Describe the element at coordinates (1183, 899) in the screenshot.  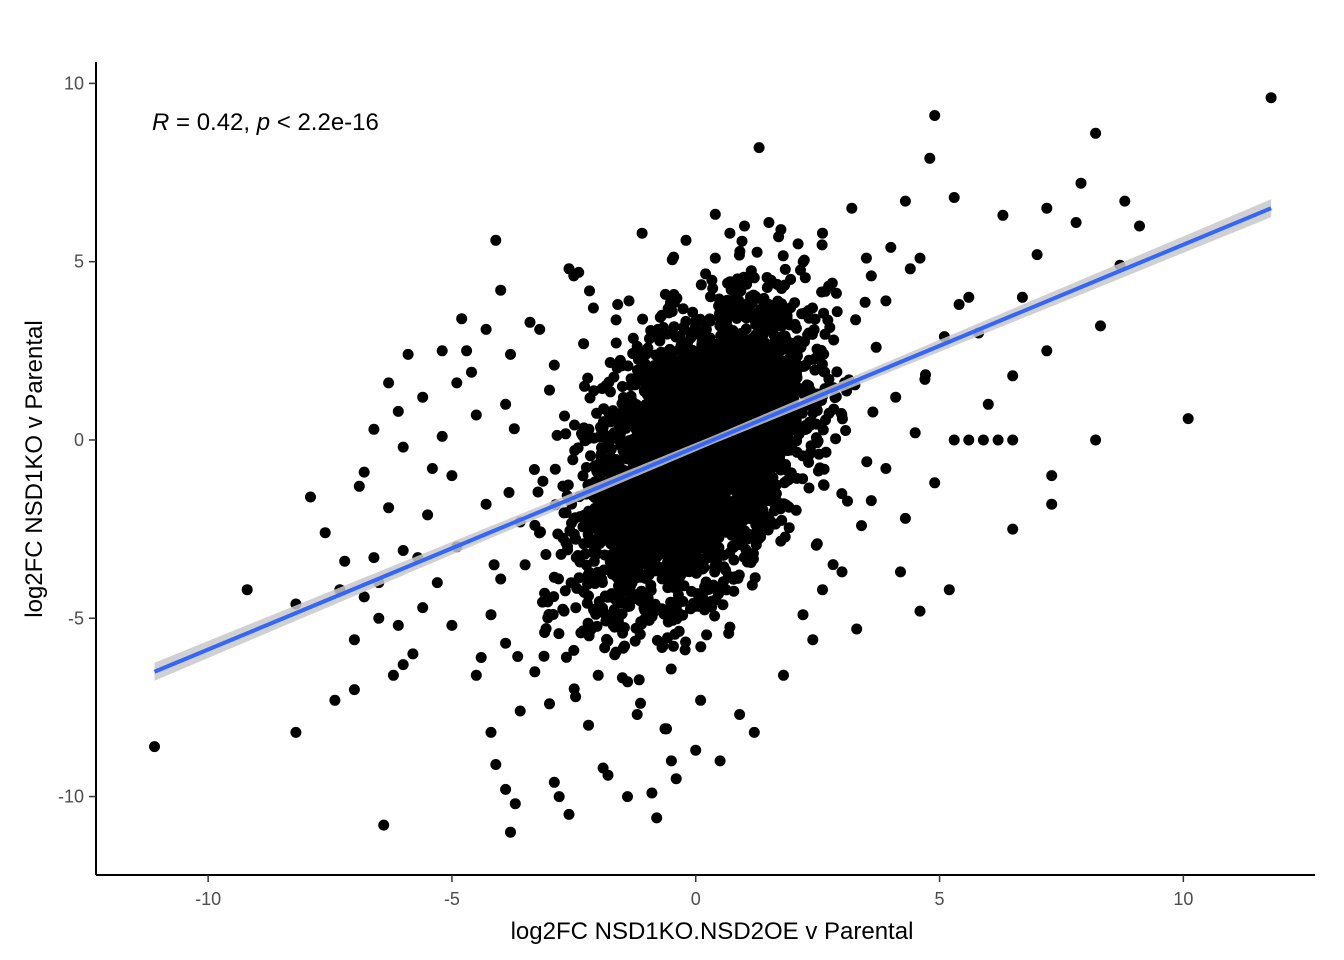
I see `x-tick-label: 10` at that location.